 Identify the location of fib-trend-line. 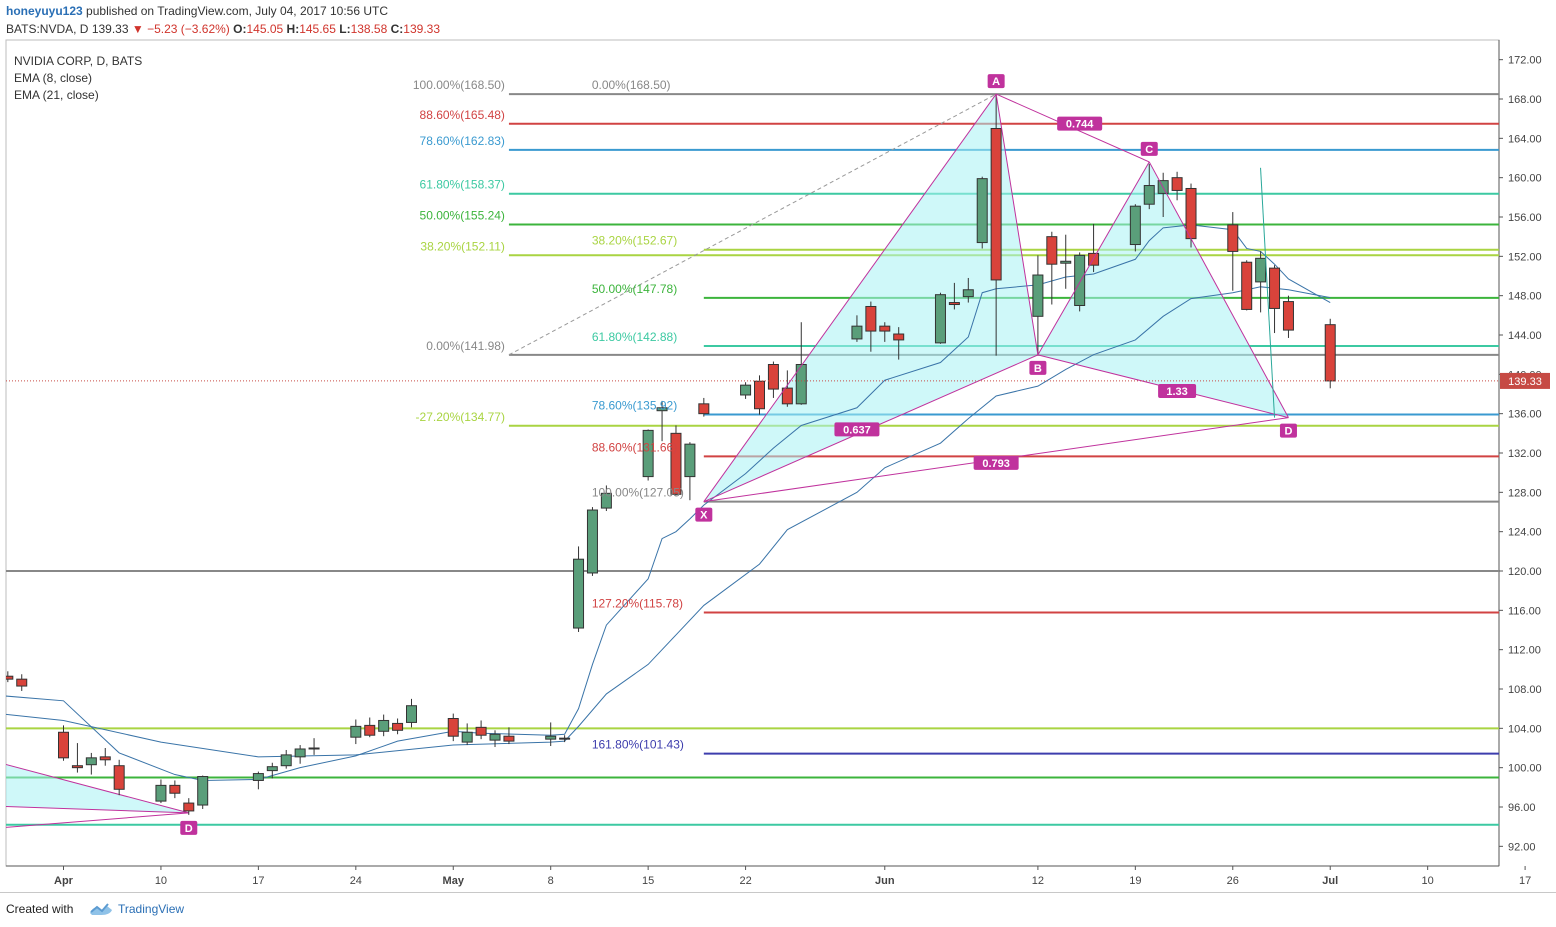
(752, 224).